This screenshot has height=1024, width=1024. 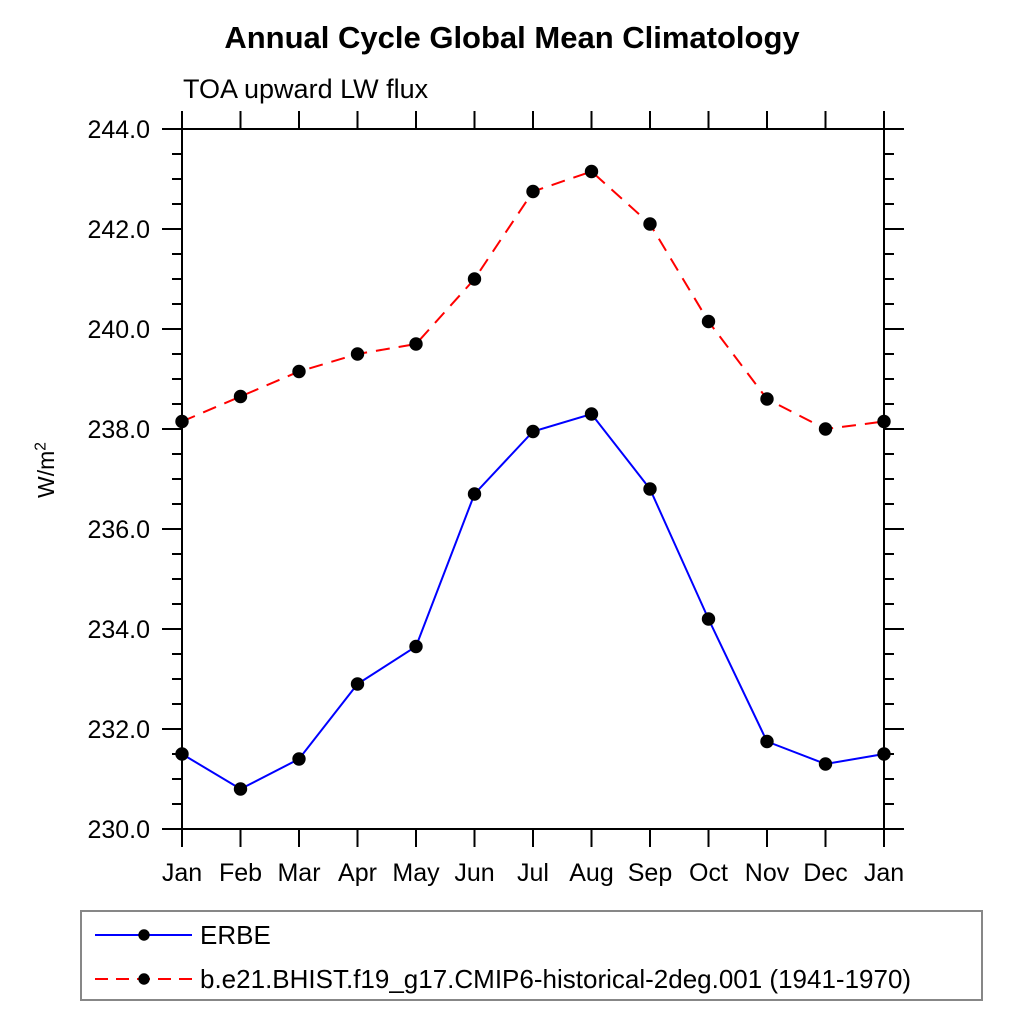 What do you see at coordinates (240, 873) in the screenshot?
I see `x-tick-label: Feb` at bounding box center [240, 873].